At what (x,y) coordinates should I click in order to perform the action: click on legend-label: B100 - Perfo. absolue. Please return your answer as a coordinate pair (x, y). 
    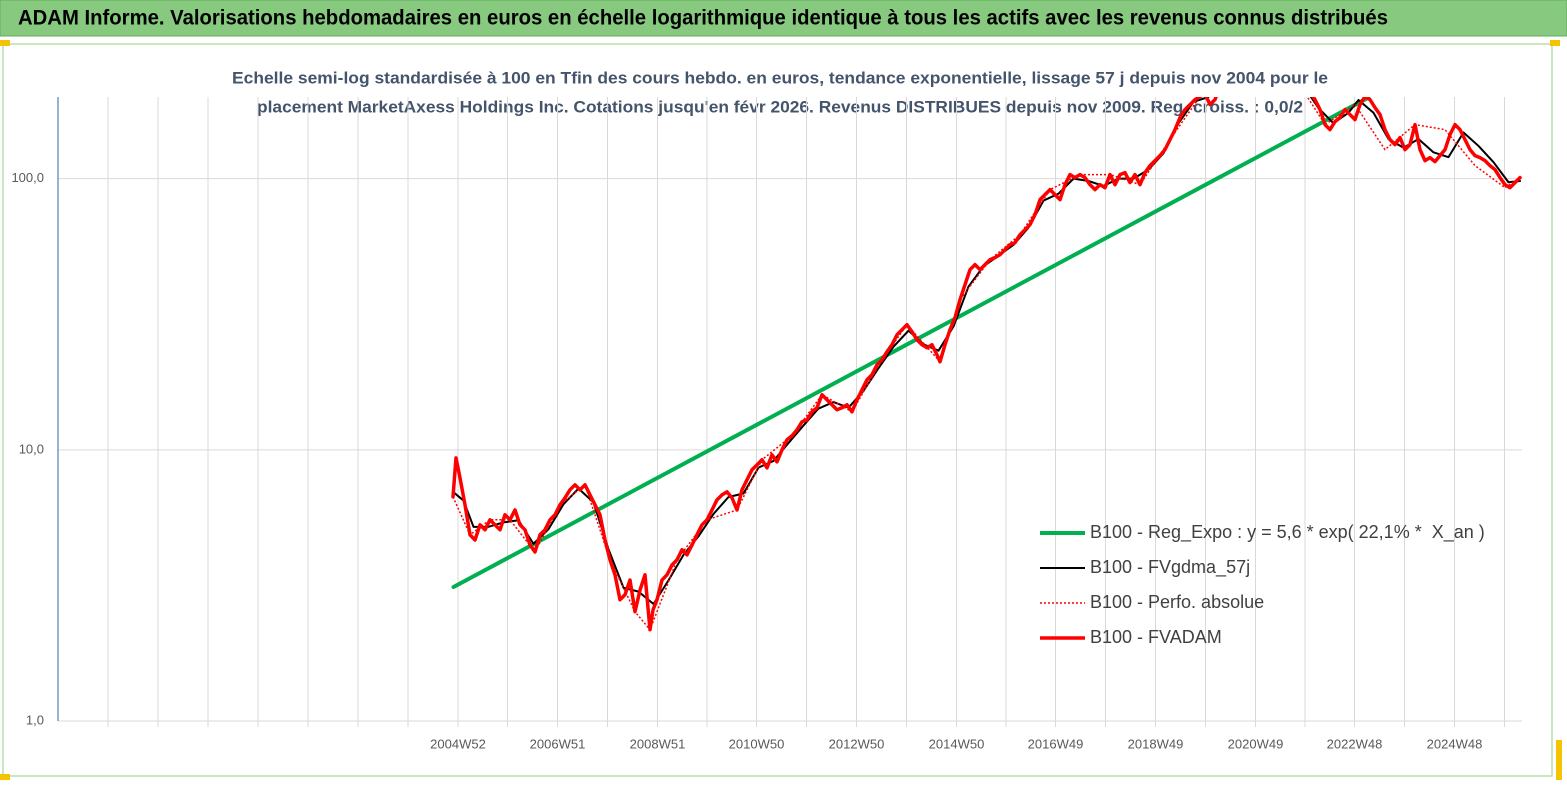
    Looking at the image, I should click on (1177, 602).